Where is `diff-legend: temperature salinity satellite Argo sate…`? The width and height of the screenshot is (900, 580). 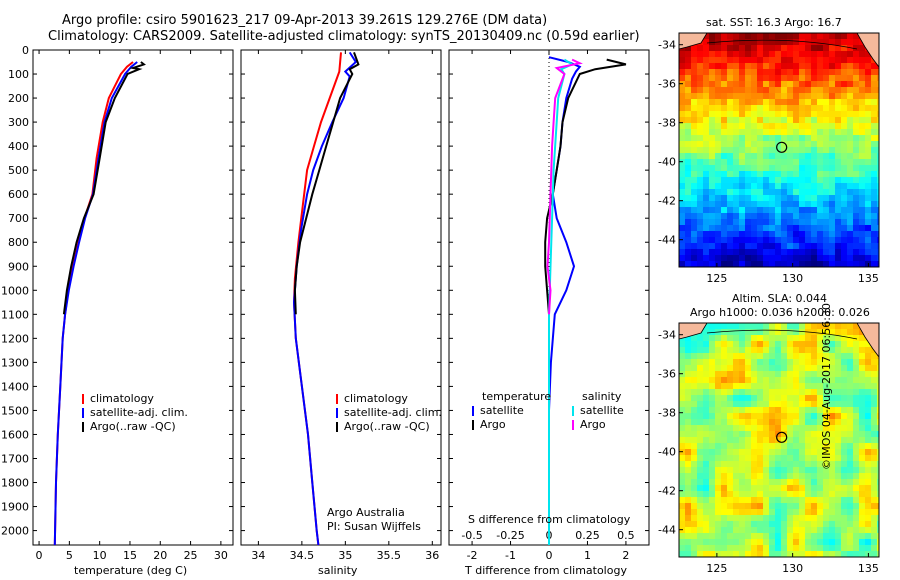
diff-legend: temperature salinity satellite Argo sate… is located at coordinates (555, 415).